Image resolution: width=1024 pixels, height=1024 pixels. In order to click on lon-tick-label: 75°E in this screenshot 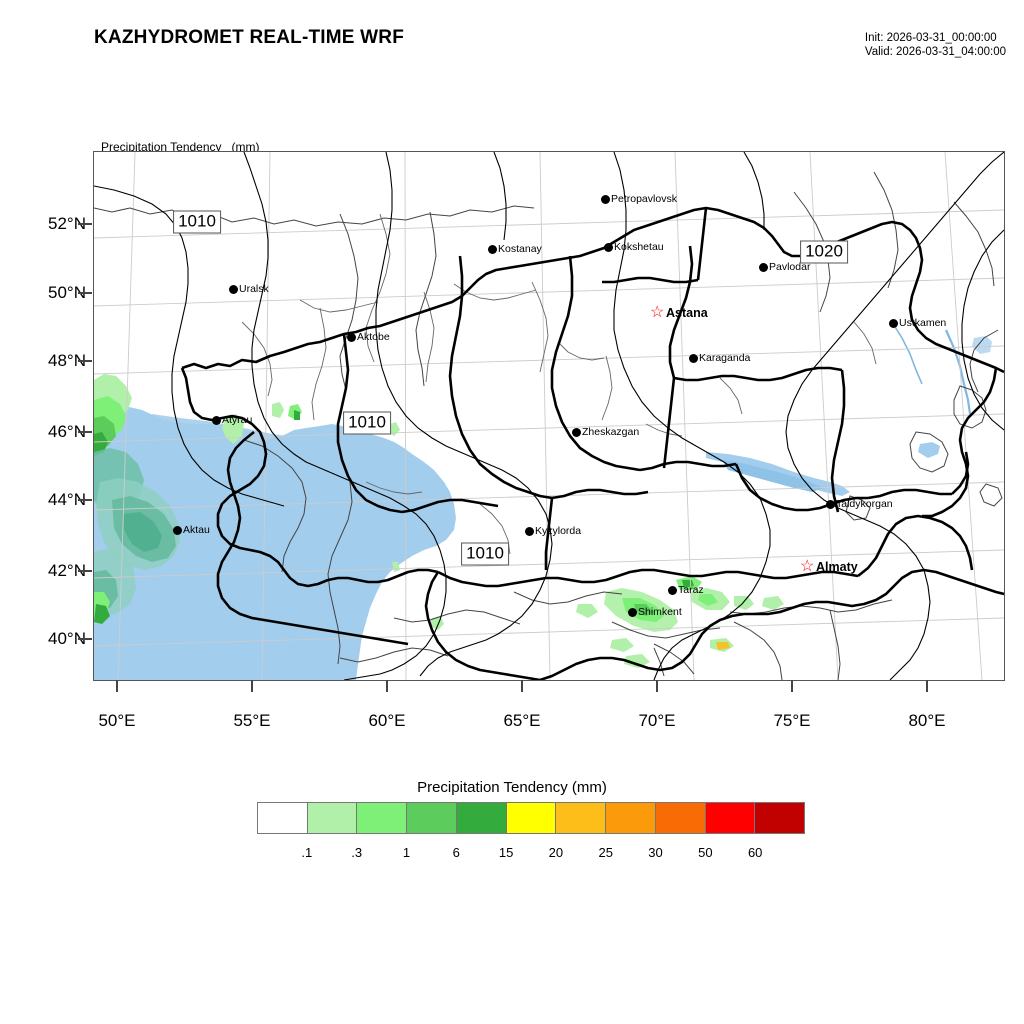, I will do `click(792, 720)`.